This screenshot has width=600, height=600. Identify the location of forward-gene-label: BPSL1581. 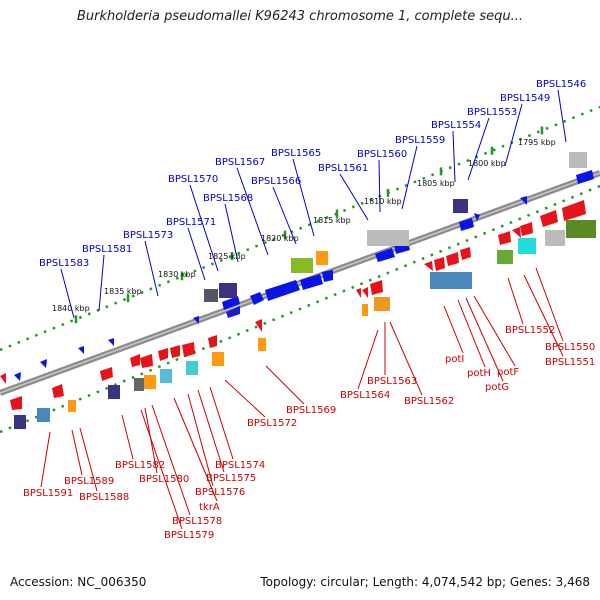
(107, 249).